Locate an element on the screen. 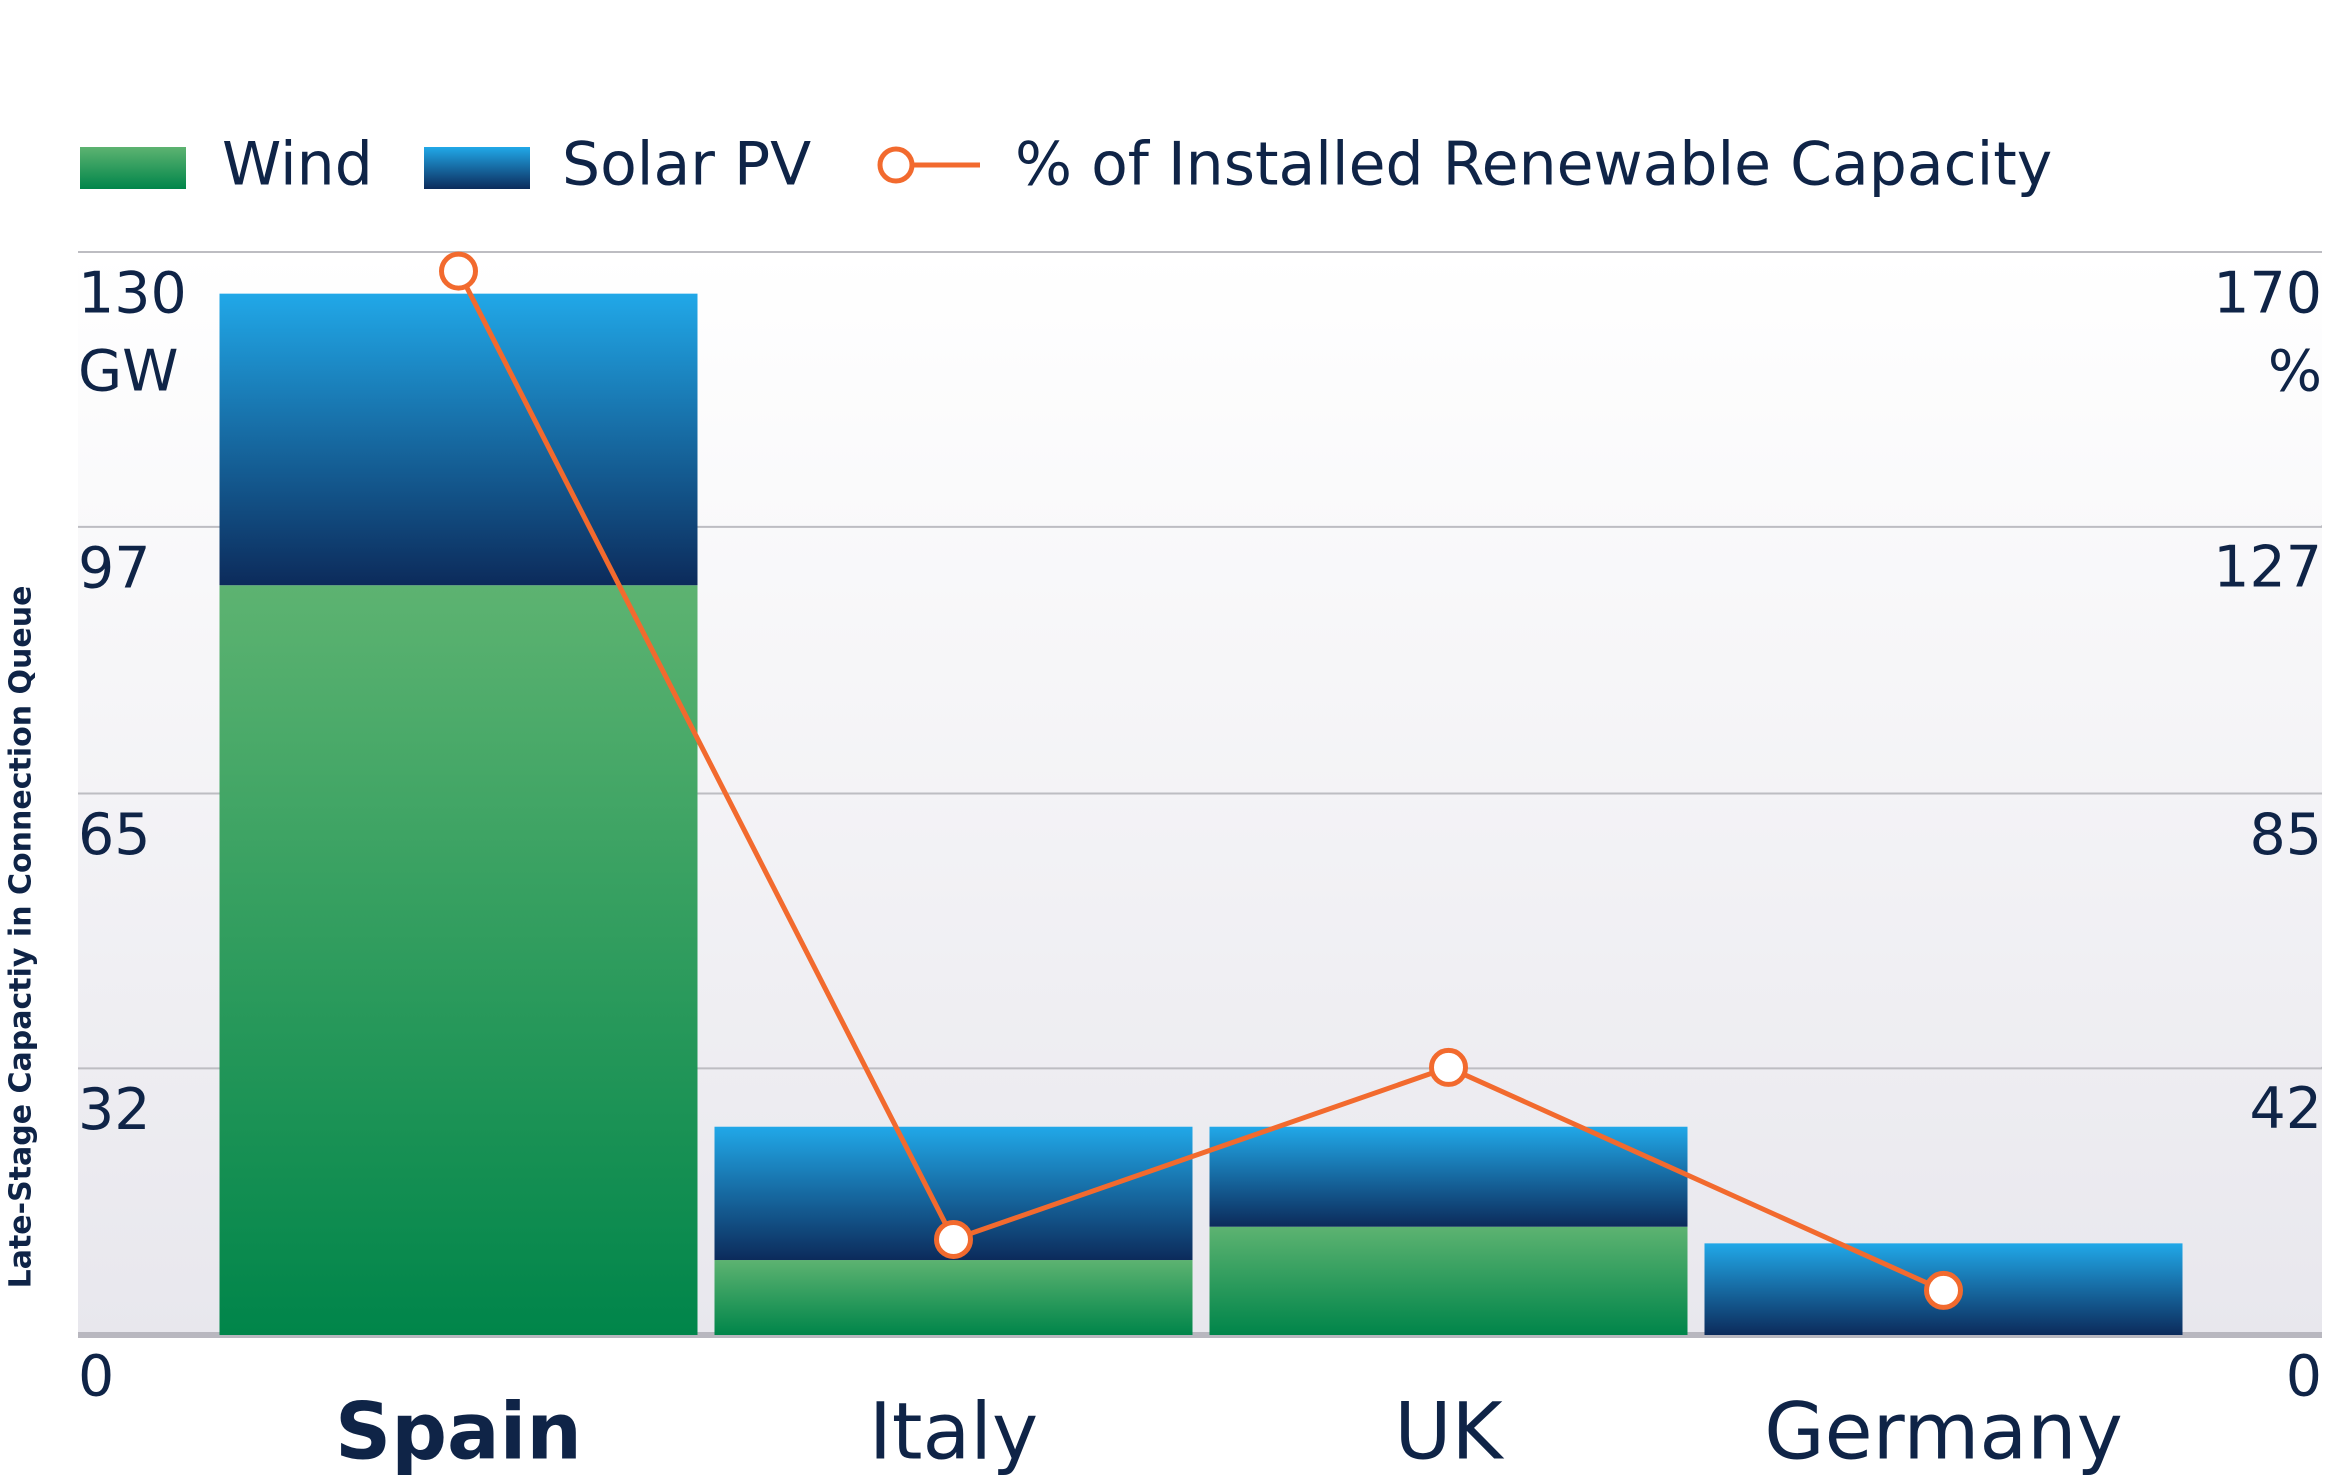 The width and height of the screenshot is (2327, 1482). y-tick-label: 32 is located at coordinates (114, 1110).